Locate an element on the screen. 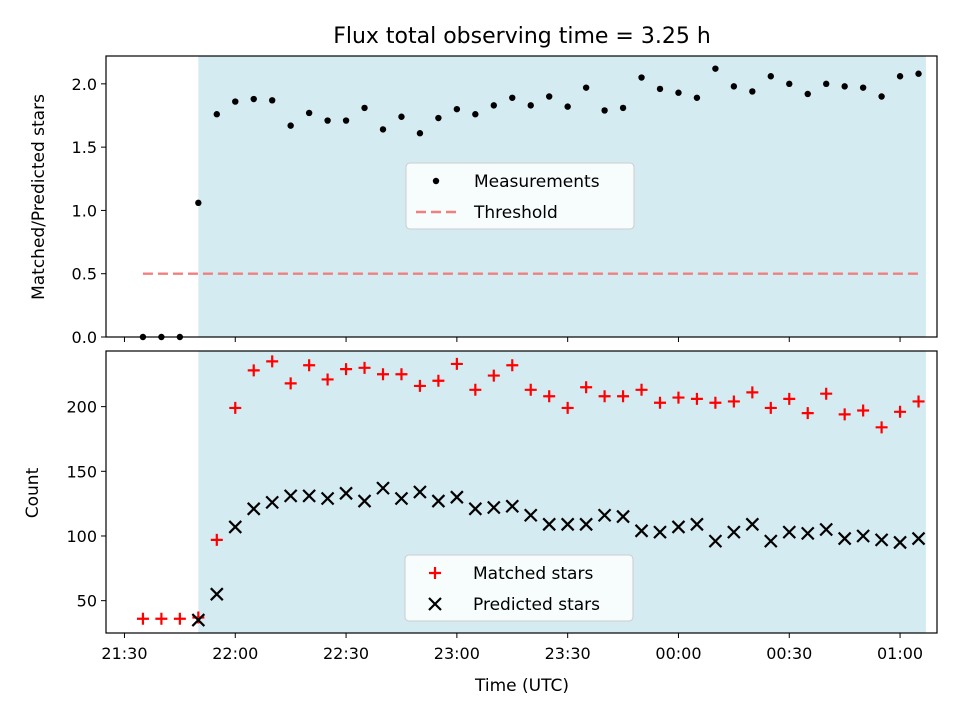 The width and height of the screenshot is (960, 720). legend-label: Threshold is located at coordinates (515, 213).